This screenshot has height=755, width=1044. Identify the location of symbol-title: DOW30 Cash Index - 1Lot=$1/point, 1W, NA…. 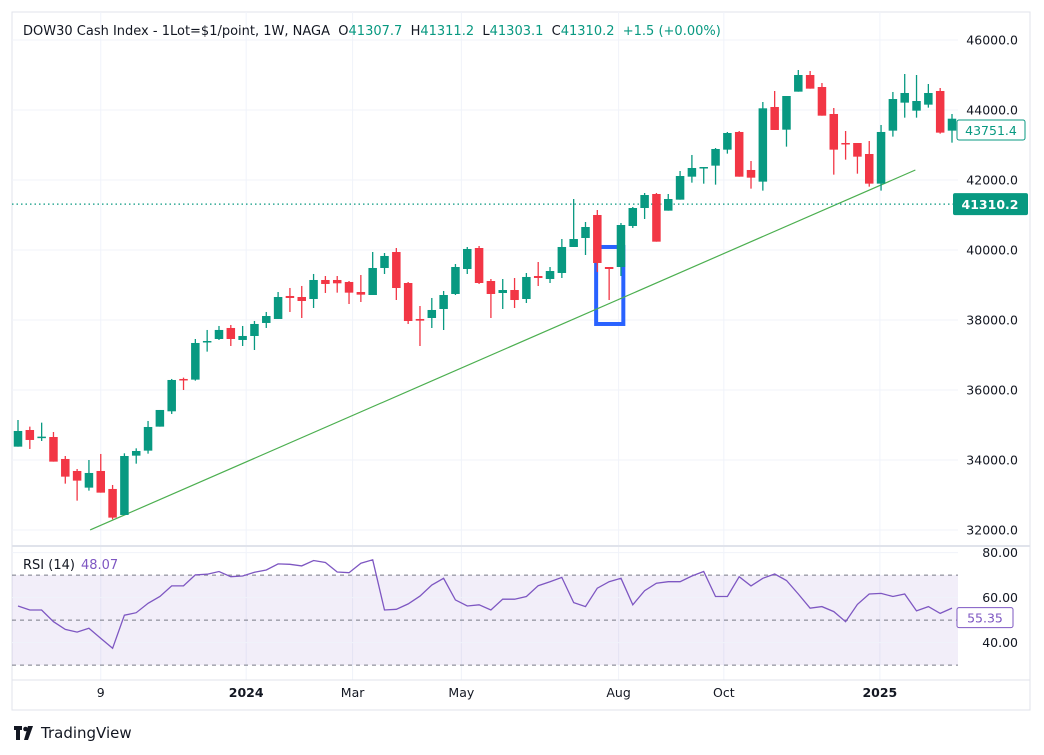
(177, 31).